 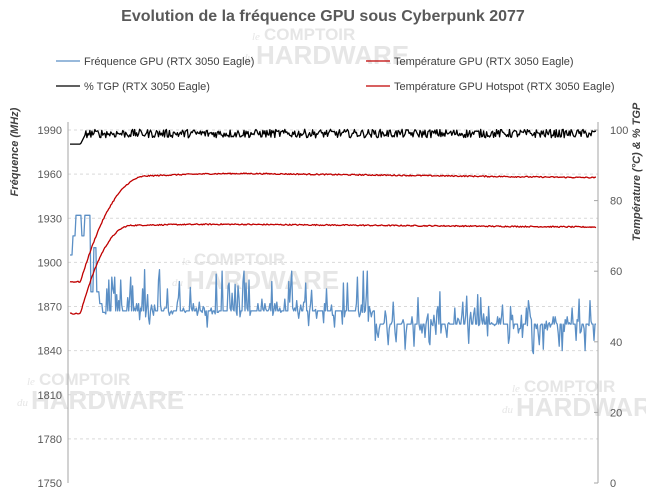 I want to click on right-axis-ticks: 0 20 40 60 80 100, so click(x=611, y=307).